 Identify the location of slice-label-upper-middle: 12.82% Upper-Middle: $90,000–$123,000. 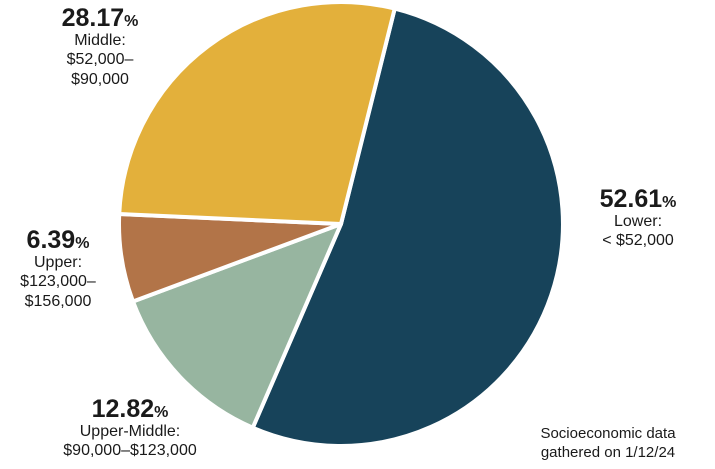
(130, 428).